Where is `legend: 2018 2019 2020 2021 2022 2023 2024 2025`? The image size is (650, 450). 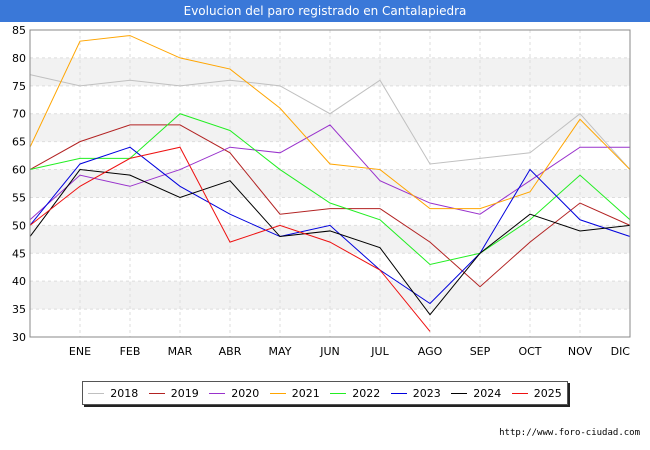 legend: 2018 2019 2020 2021 2022 2023 2024 2025 is located at coordinates (325, 393).